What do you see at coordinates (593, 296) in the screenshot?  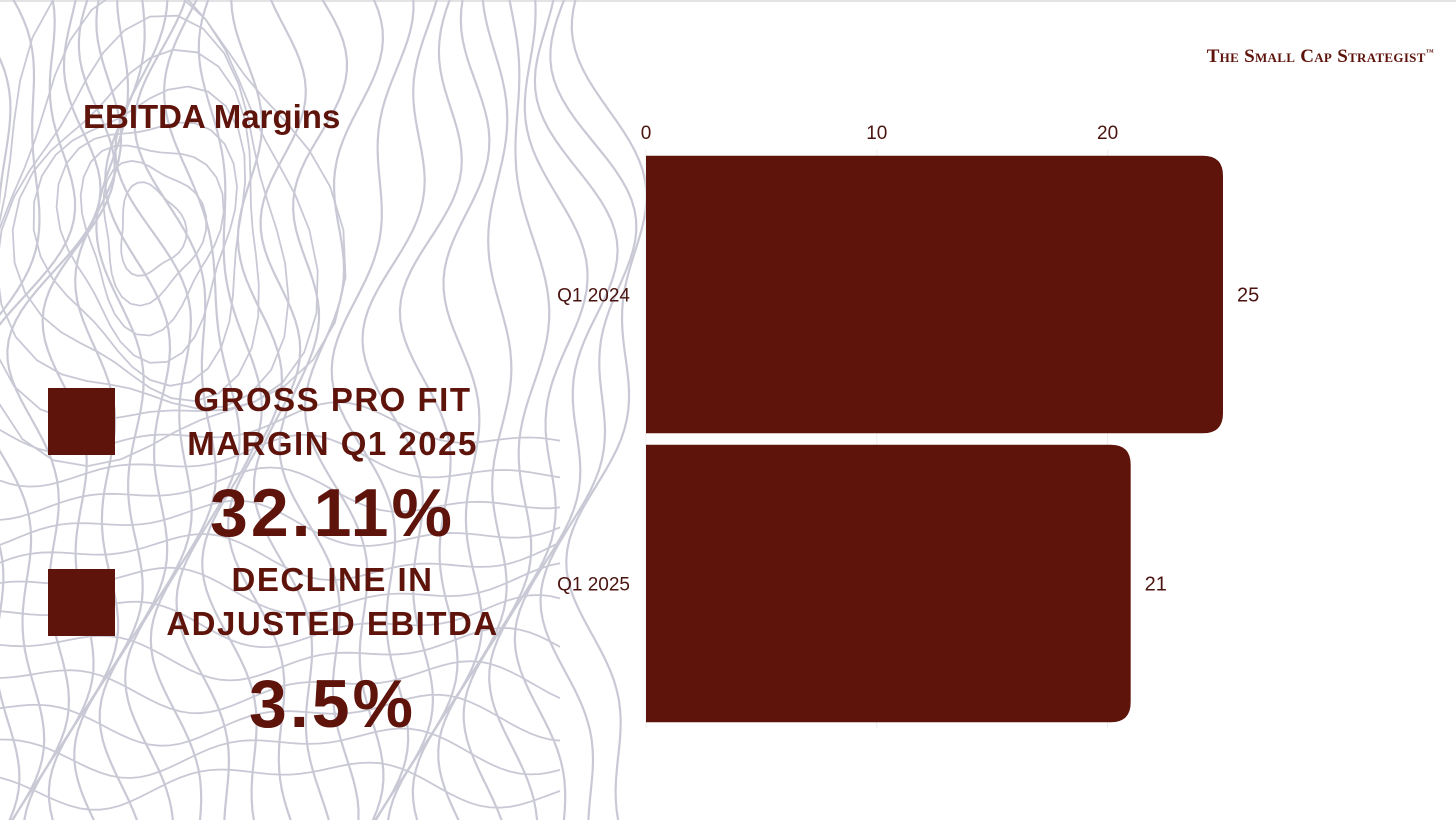 I see `category-label: Q1 2024` at bounding box center [593, 296].